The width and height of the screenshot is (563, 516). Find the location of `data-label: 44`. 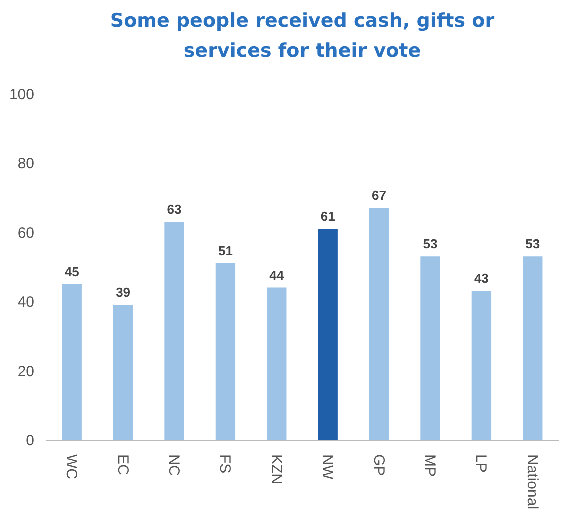

data-label: 44 is located at coordinates (277, 275).